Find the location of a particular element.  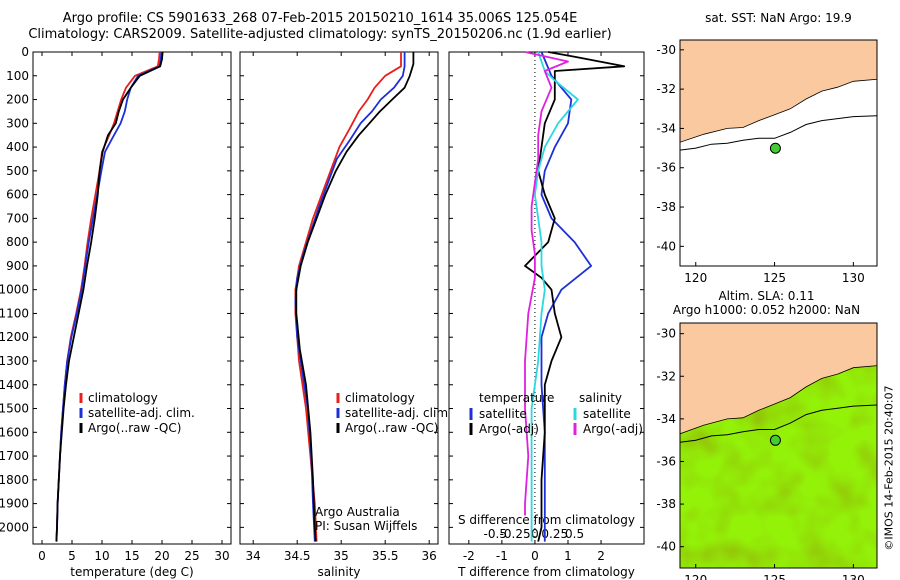

depth-tick-label: 1700 is located at coordinates (14, 456).